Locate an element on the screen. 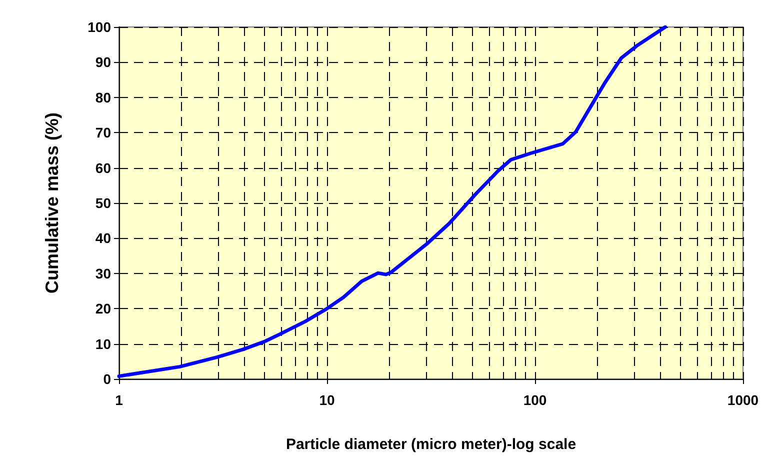 Image resolution: width=776 pixels, height=475 pixels. y-tick-label: 90 is located at coordinates (103, 62).